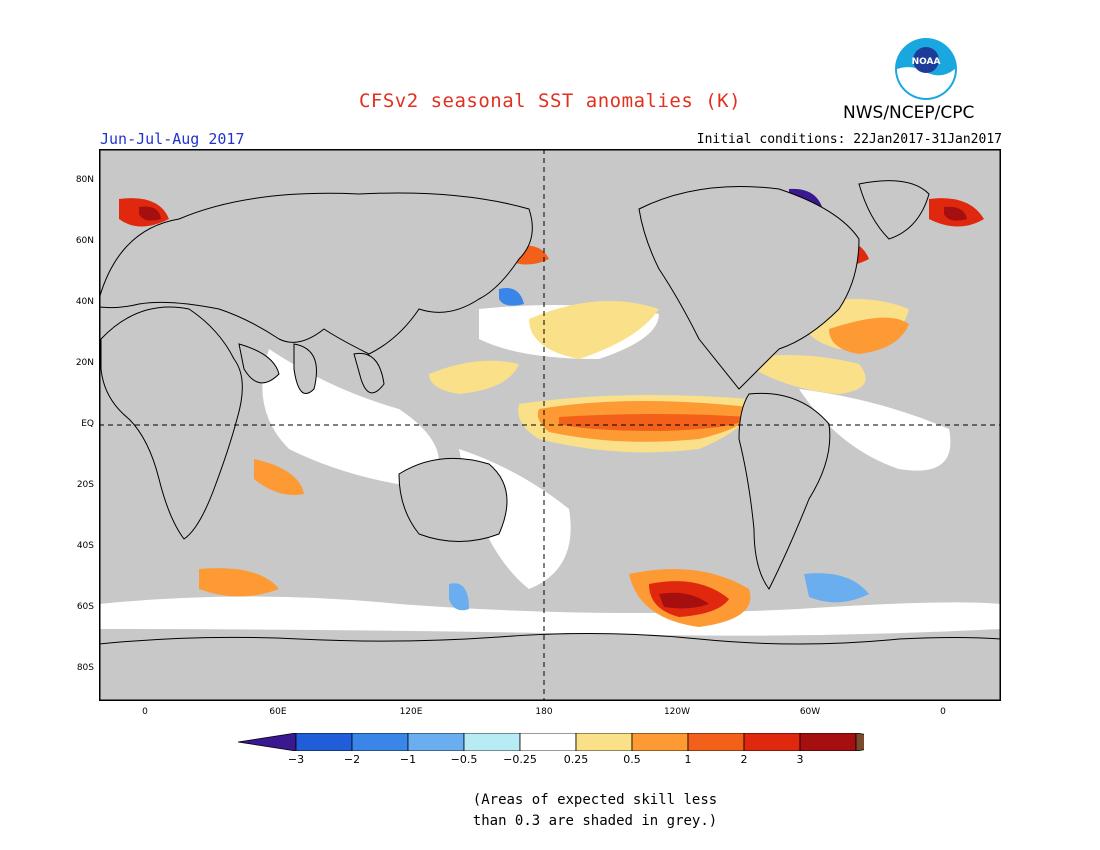 The height and width of the screenshot is (850, 1100). Describe the element at coordinates (550, 101) in the screenshot. I see `map-title: CFSv2 seasonal SST anomalies (K)` at that location.